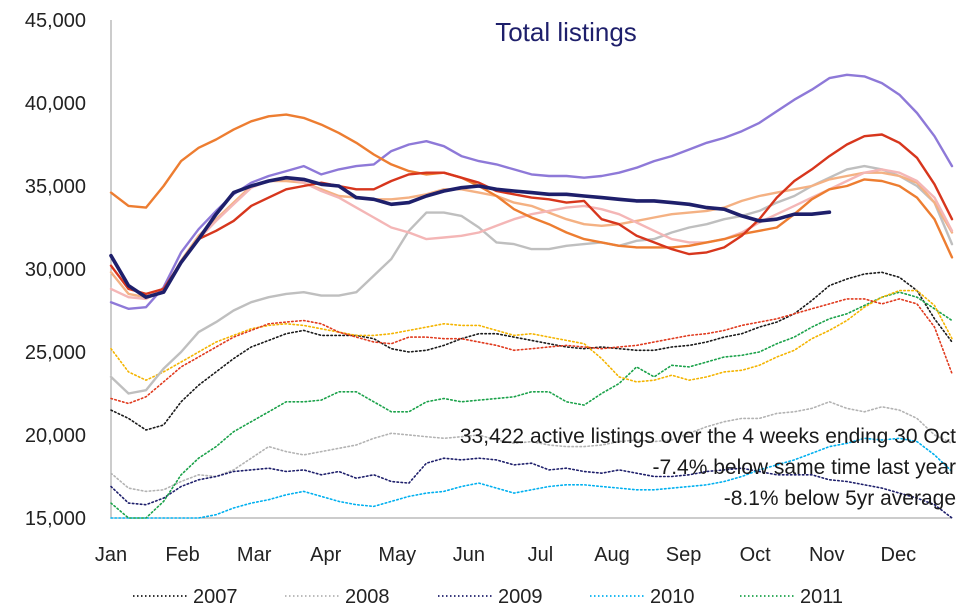  I want to click on x-tick-label: Jan, so click(111, 555).